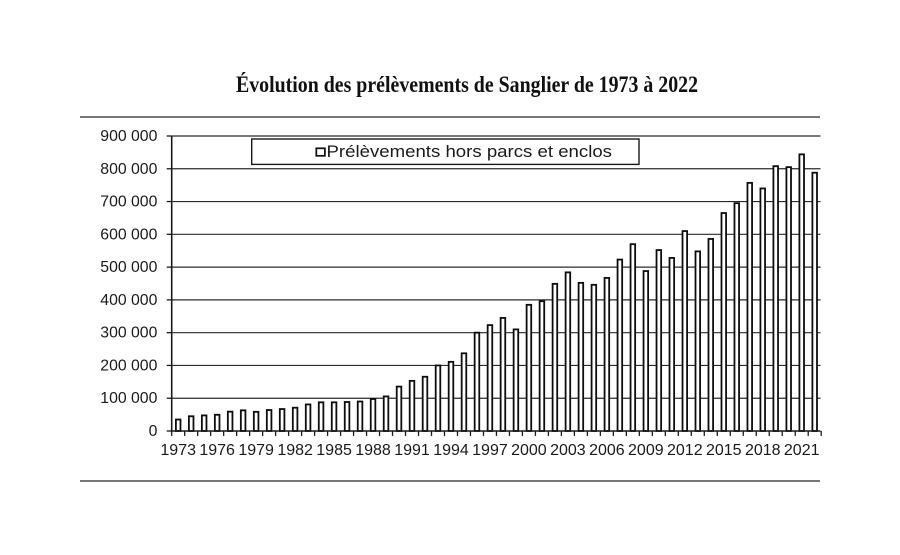 The image size is (900, 555). What do you see at coordinates (568, 450) in the screenshot?
I see `svg-text: 2003` at bounding box center [568, 450].